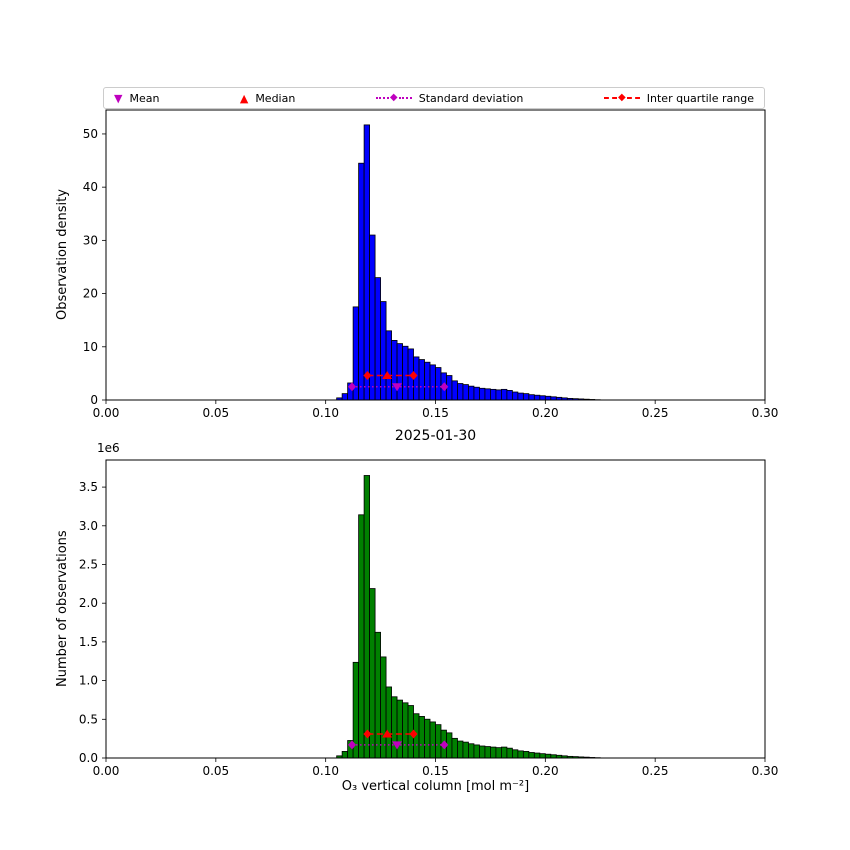  I want to click on median-triangle-marker, so click(387, 733).